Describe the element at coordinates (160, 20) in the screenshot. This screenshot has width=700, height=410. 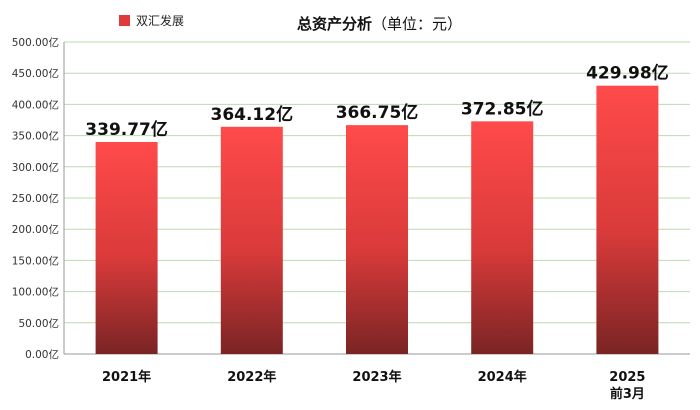
I see `legend-label: 双汇发展` at that location.